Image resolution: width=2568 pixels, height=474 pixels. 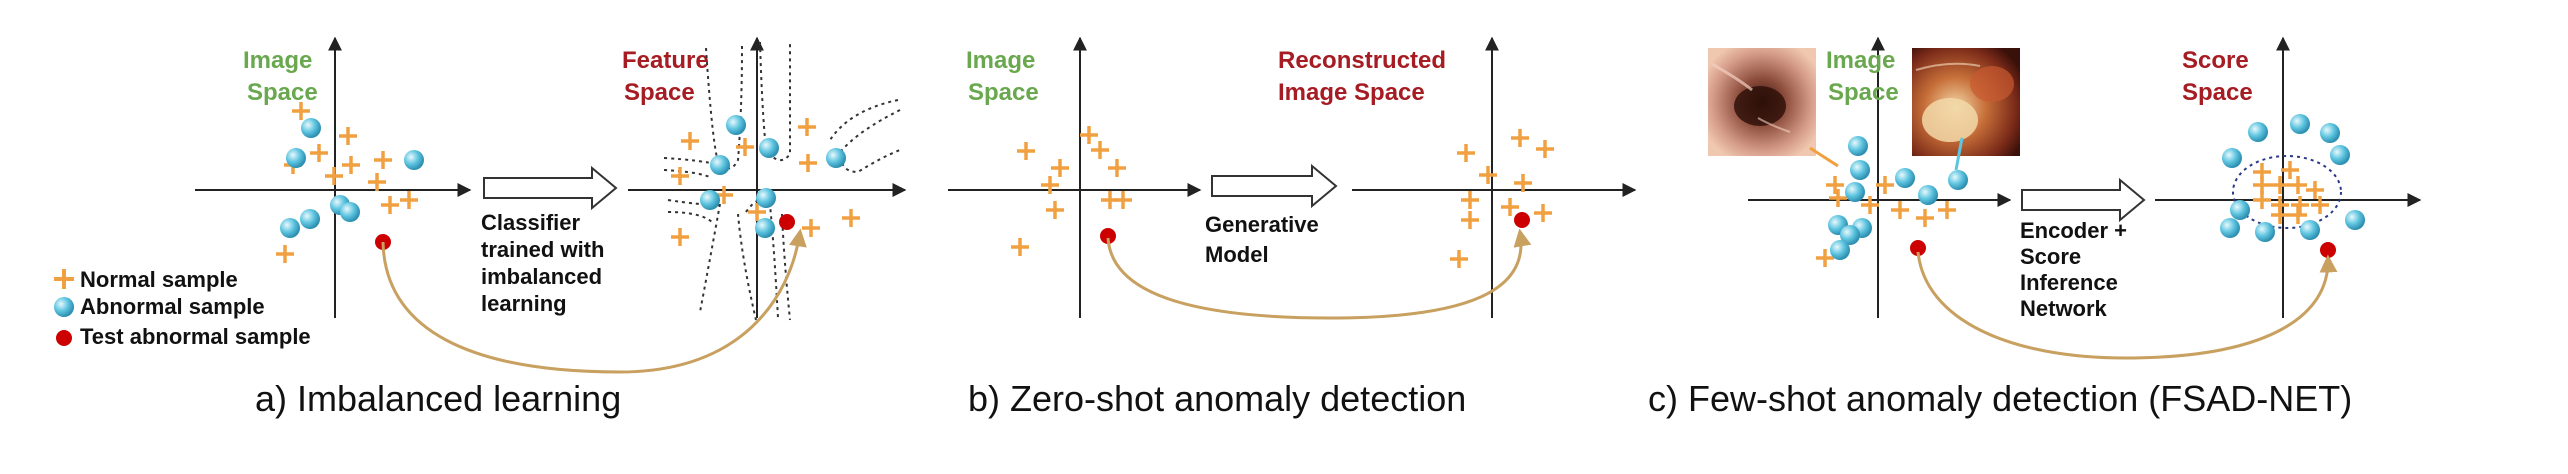 I want to click on panel-c-score-axes, so click(x=2288, y=177).